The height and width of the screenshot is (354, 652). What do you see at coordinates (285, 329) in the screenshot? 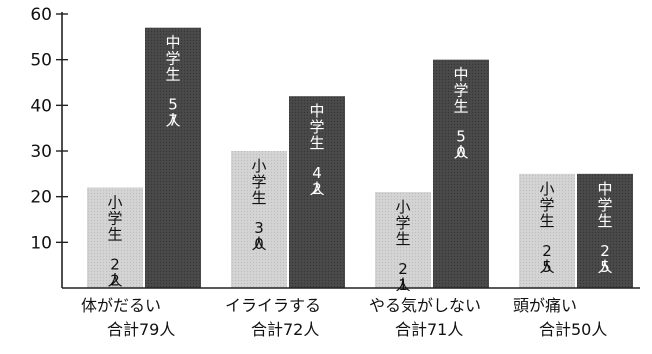
I see `category-total-label: 合計72人` at bounding box center [285, 329].